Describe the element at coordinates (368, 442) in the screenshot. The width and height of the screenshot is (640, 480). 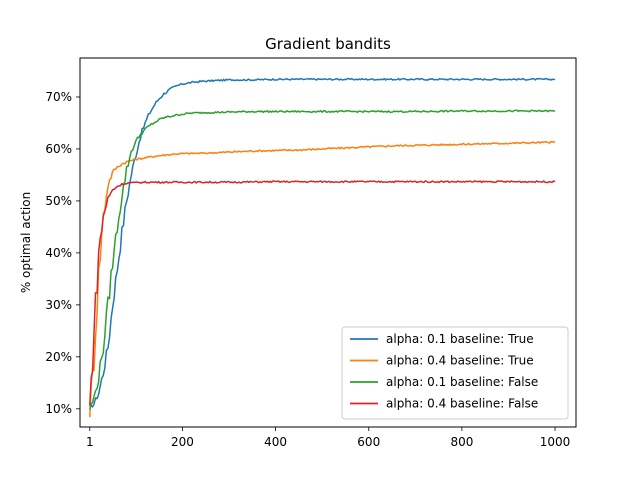
I see `x-tick-label: 600` at that location.